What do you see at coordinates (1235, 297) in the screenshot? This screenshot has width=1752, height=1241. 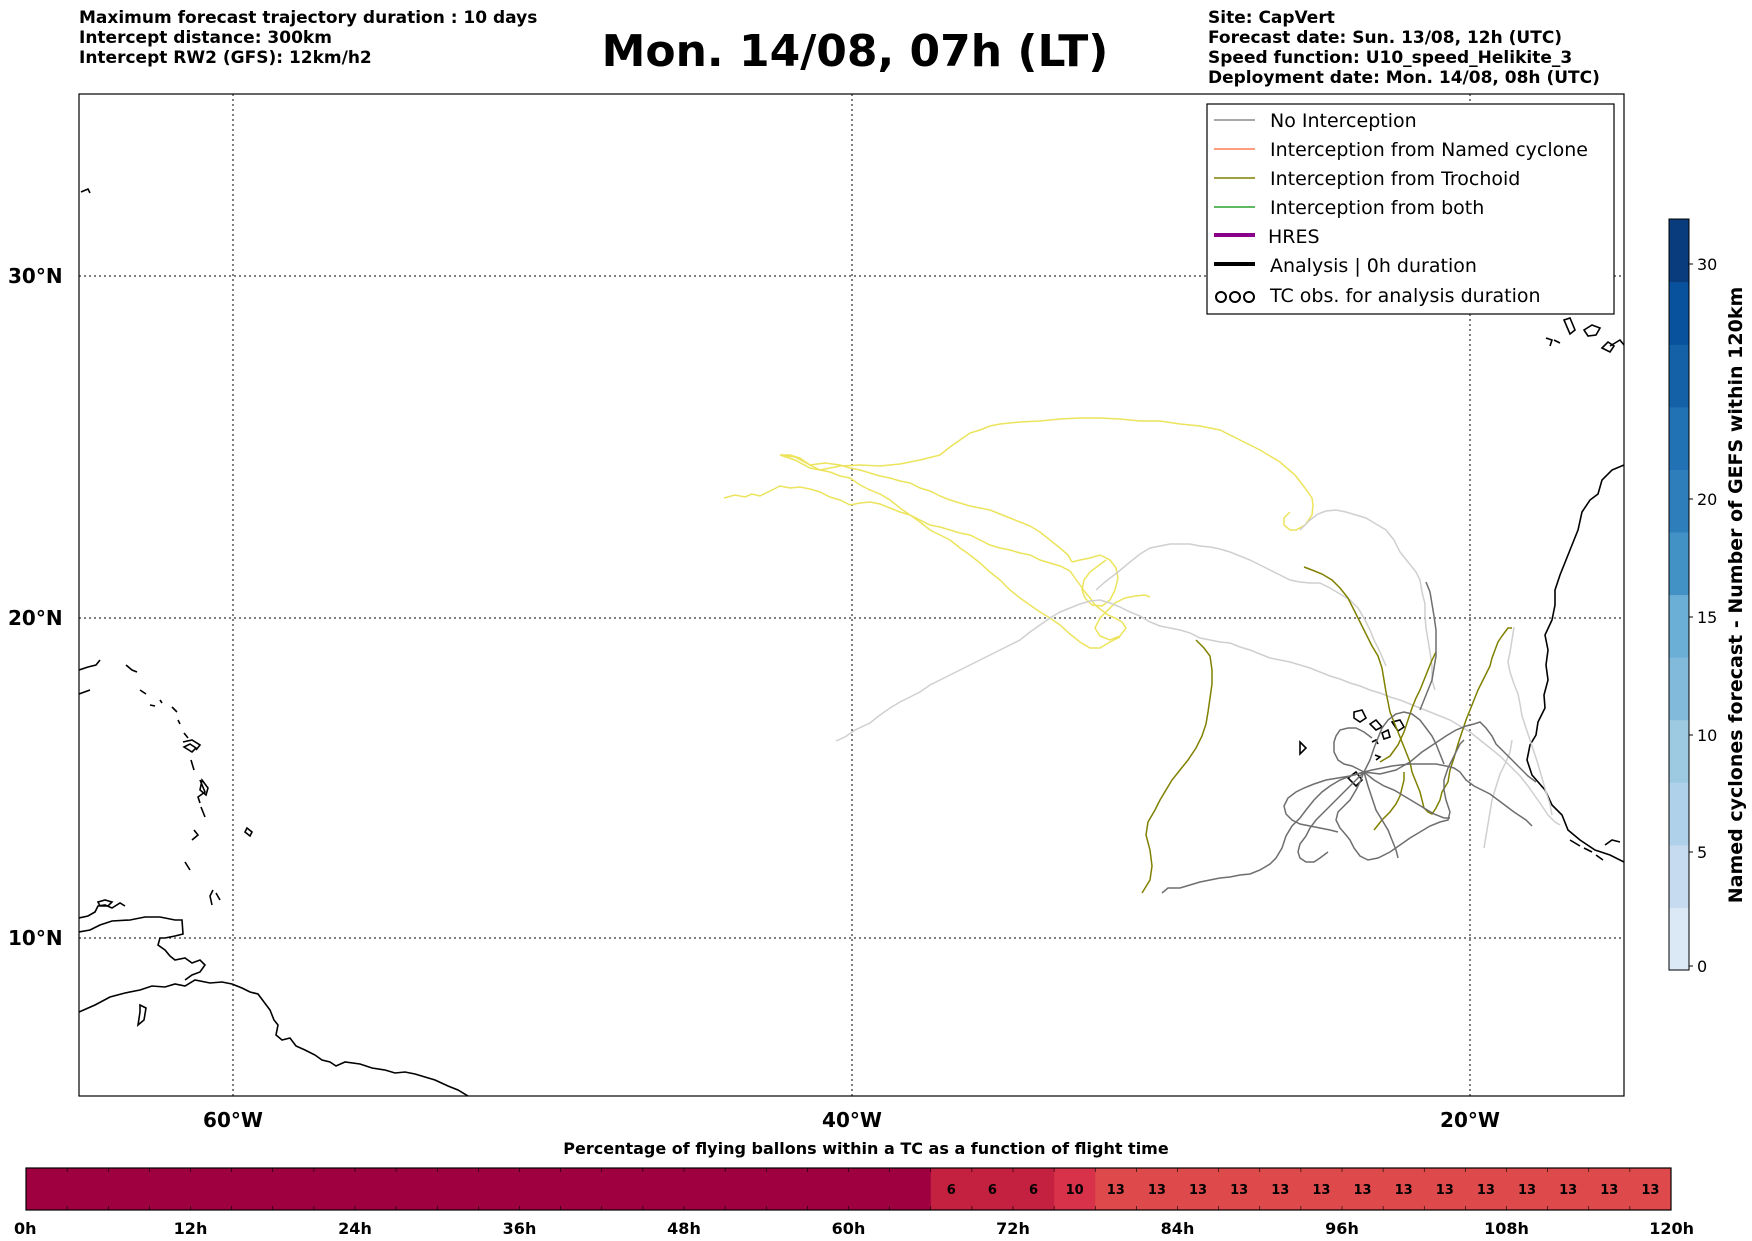 I see `tc-obs-icon` at bounding box center [1235, 297].